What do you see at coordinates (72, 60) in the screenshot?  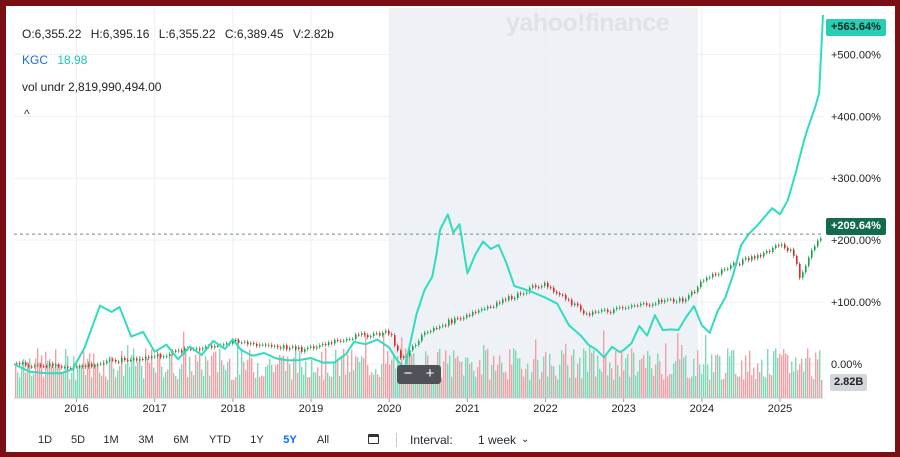 I see `compare-value: 18.98` at bounding box center [72, 60].